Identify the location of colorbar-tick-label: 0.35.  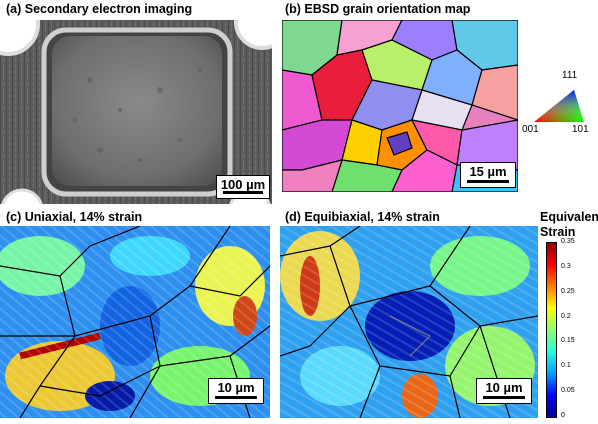
(568, 241).